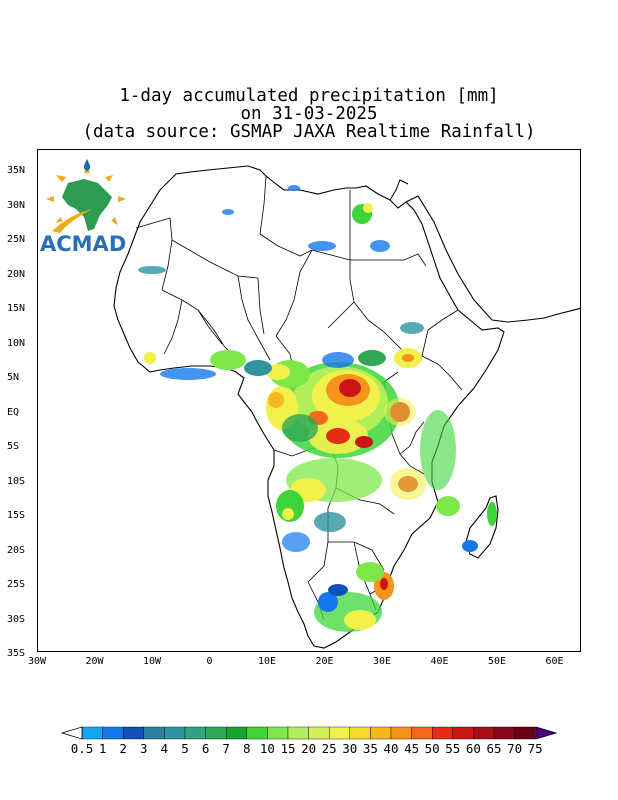  What do you see at coordinates (494, 748) in the screenshot?
I see `colorbar-label: 65` at bounding box center [494, 748].